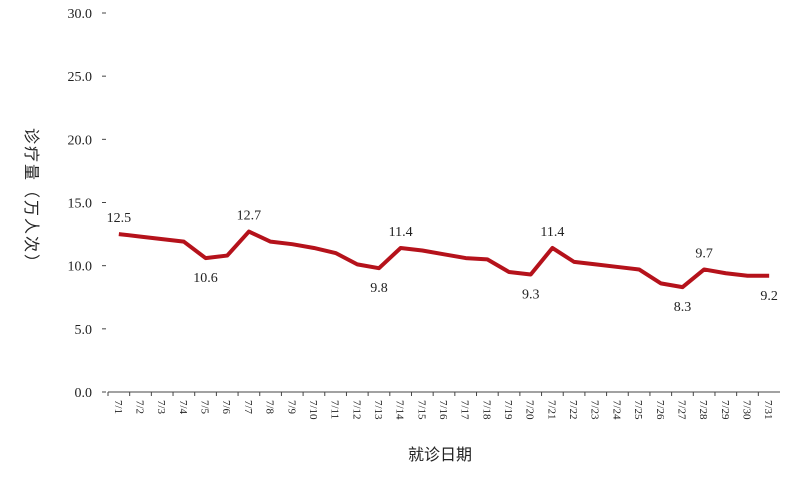 The width and height of the screenshot is (800, 477). What do you see at coordinates (356, 410) in the screenshot?
I see `x-tick-label: 7/12` at bounding box center [356, 410].